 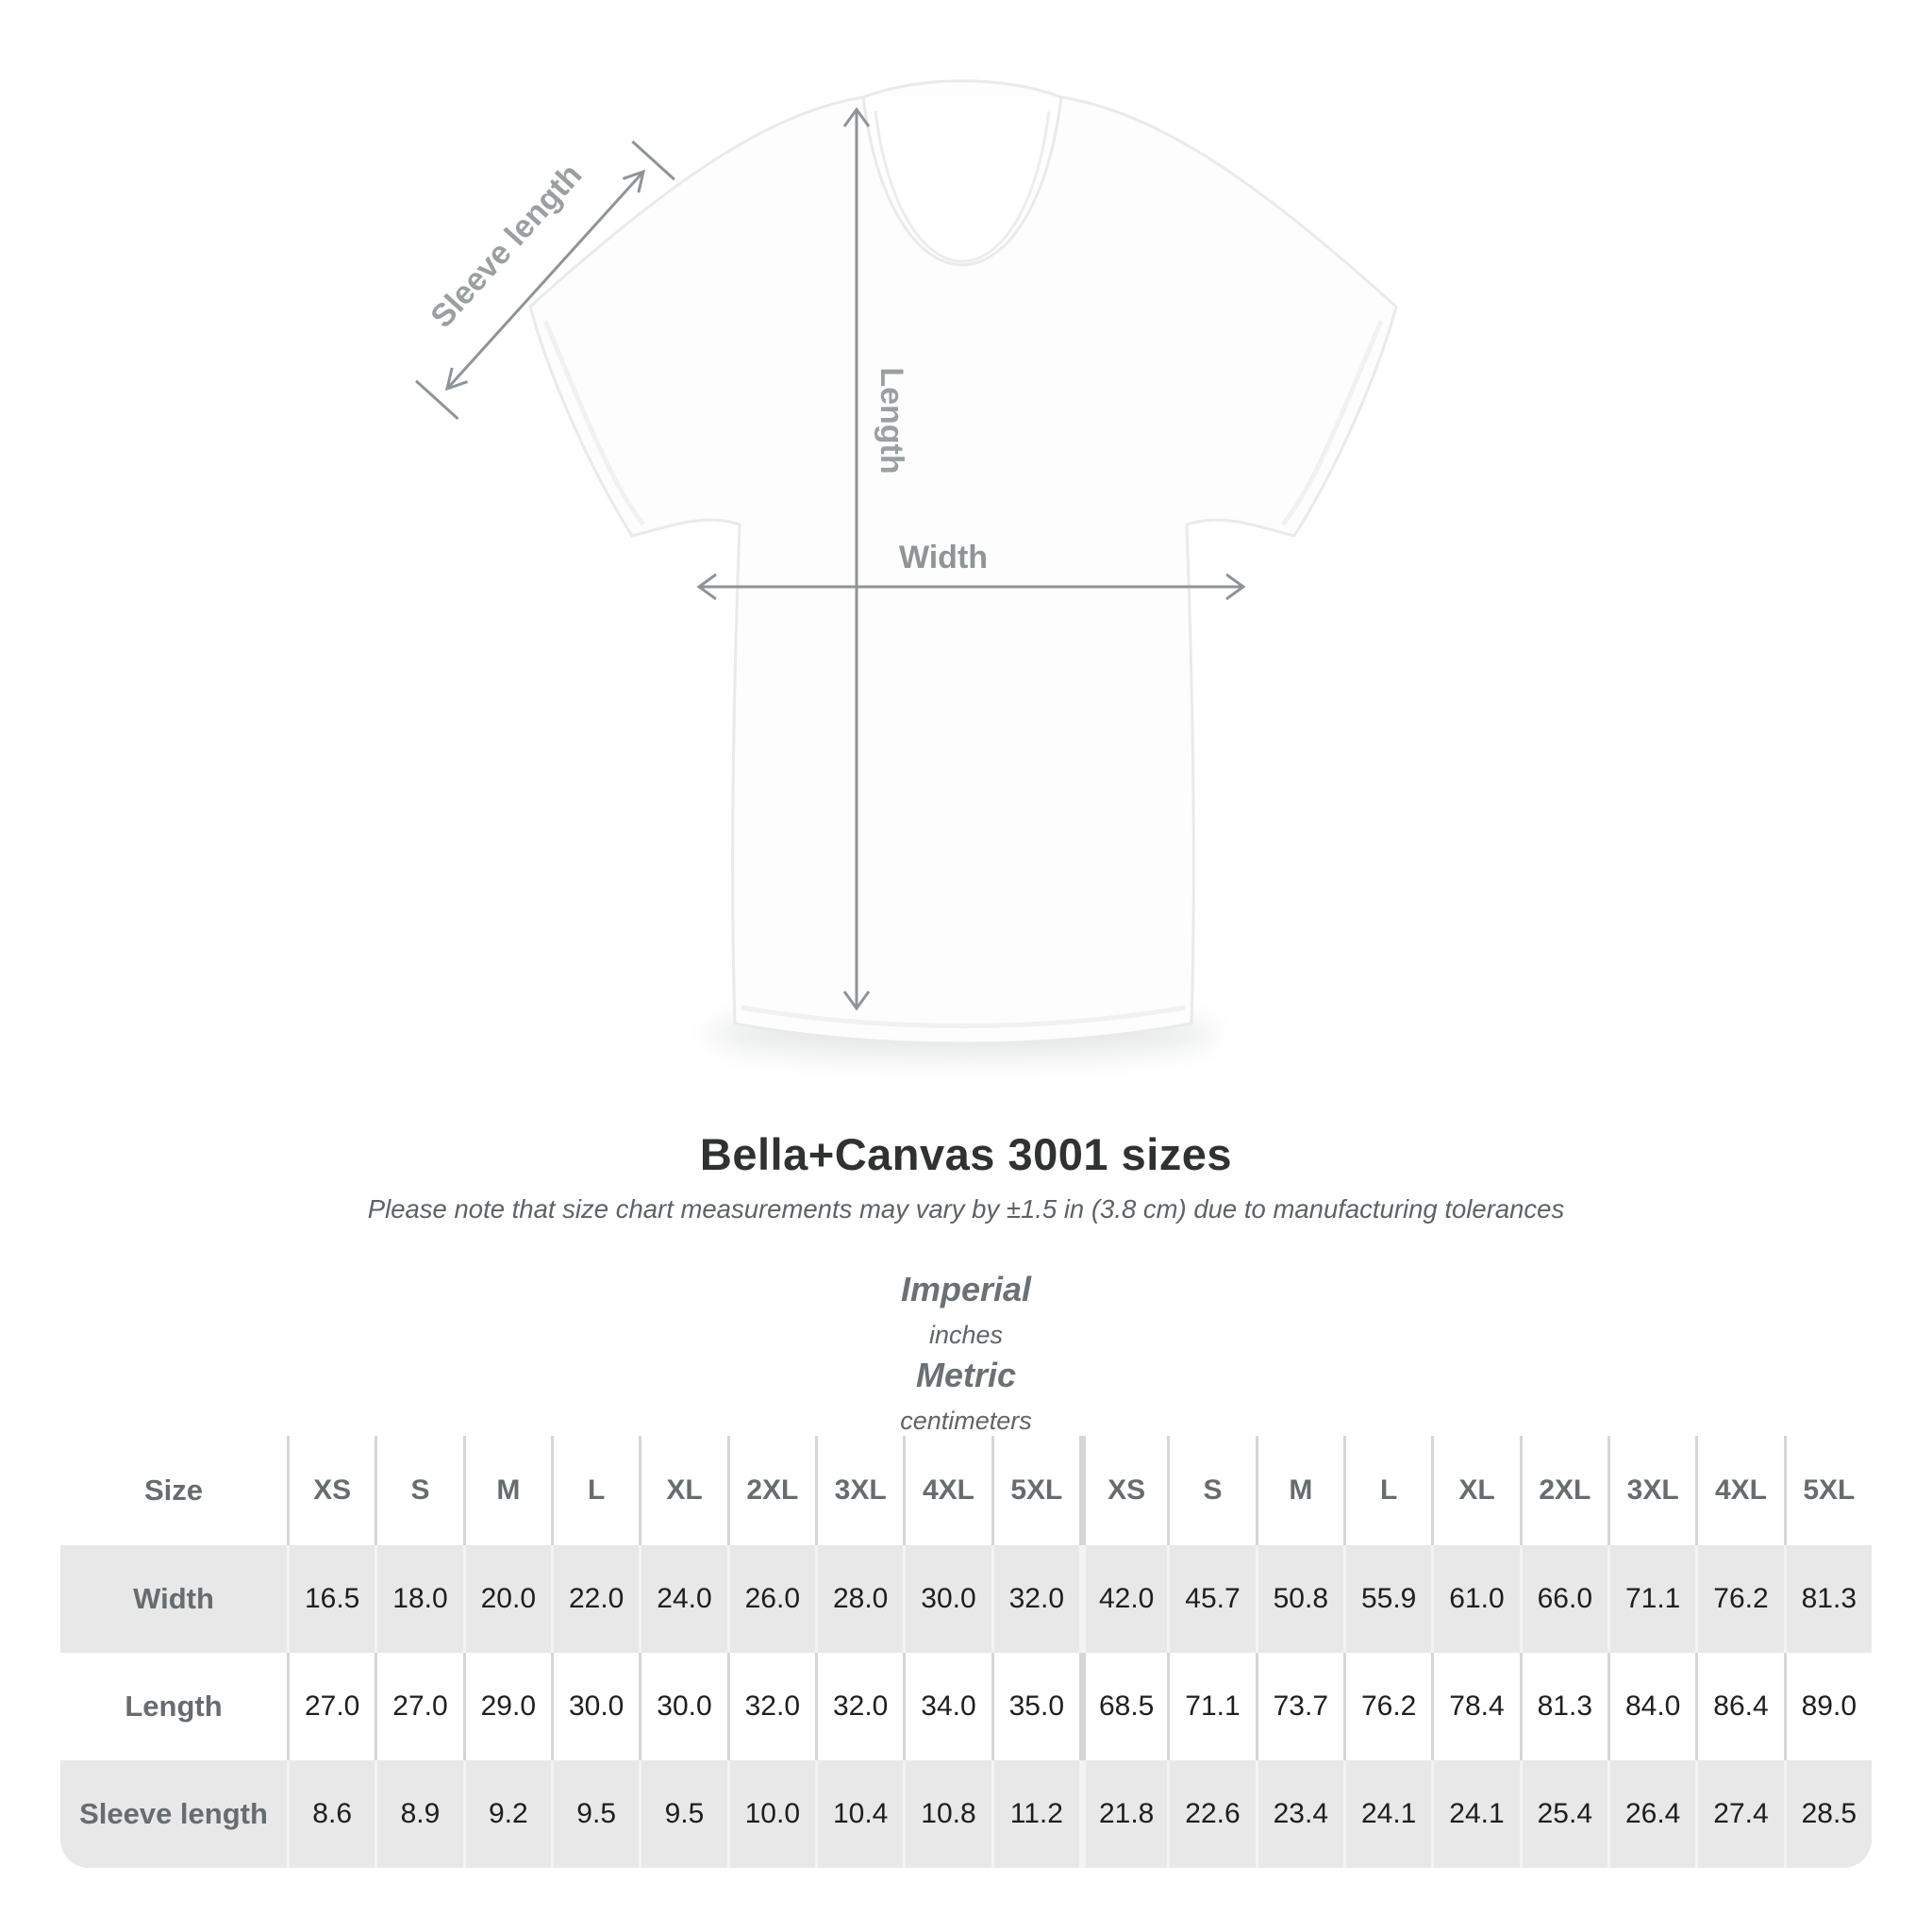 What do you see at coordinates (418, 1599) in the screenshot?
I see `size-value-cell: 18.0` at bounding box center [418, 1599].